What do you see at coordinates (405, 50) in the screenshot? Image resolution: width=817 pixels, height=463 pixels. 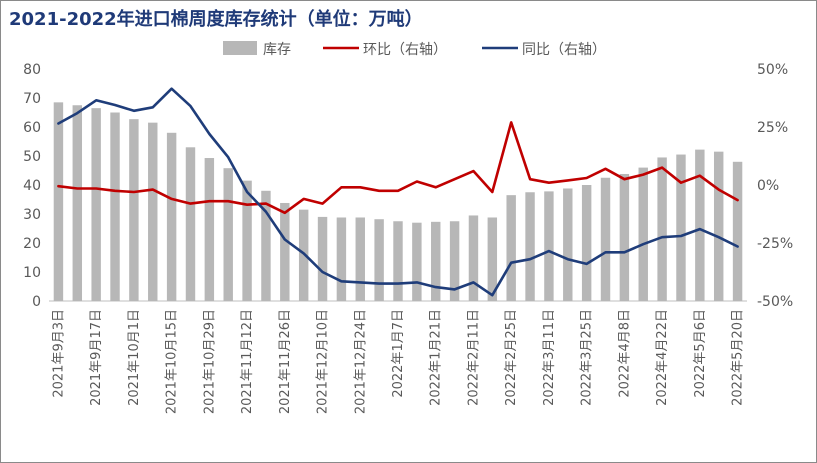 I see `legend-label: 环比（右轴）` at bounding box center [405, 50].